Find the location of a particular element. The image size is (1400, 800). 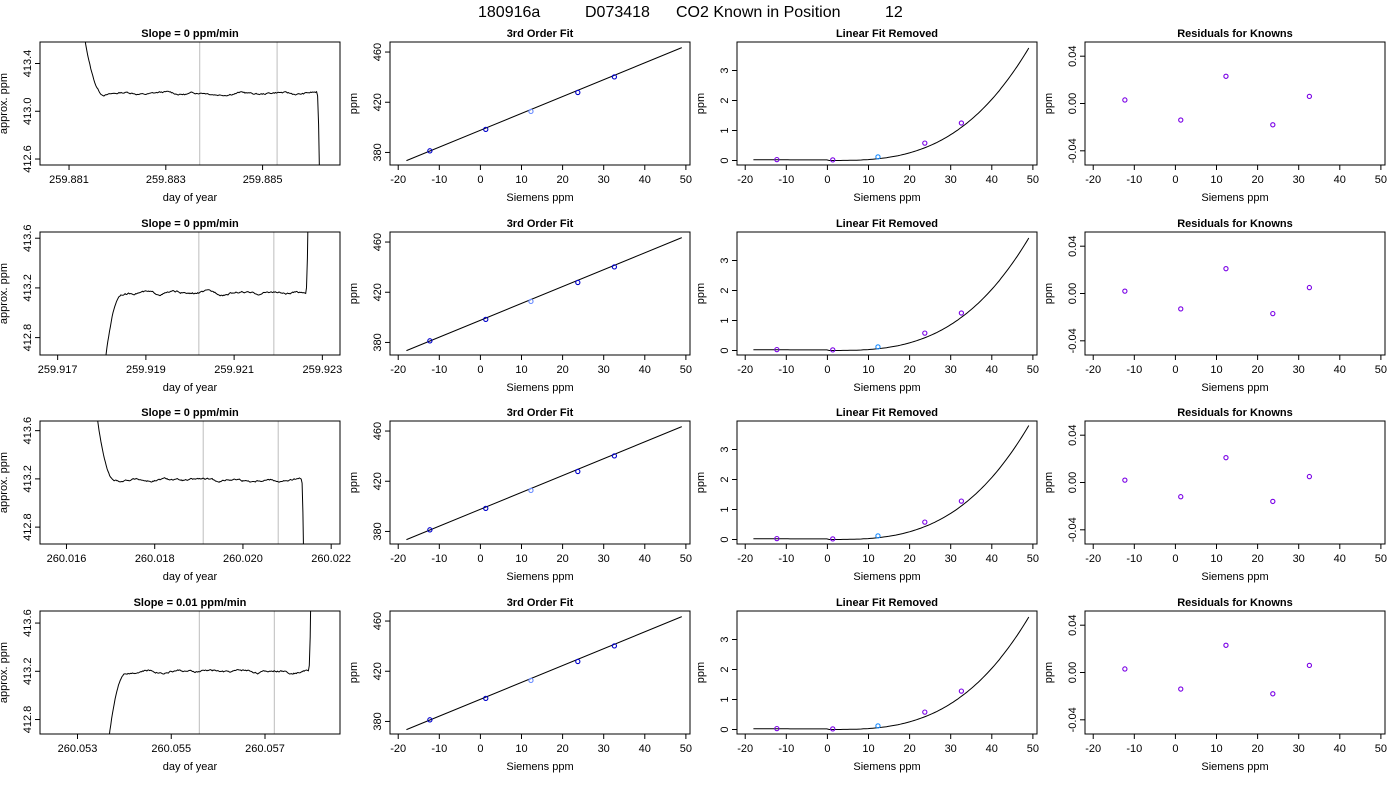

y-tick-label: 412.8 is located at coordinates (28, 527).